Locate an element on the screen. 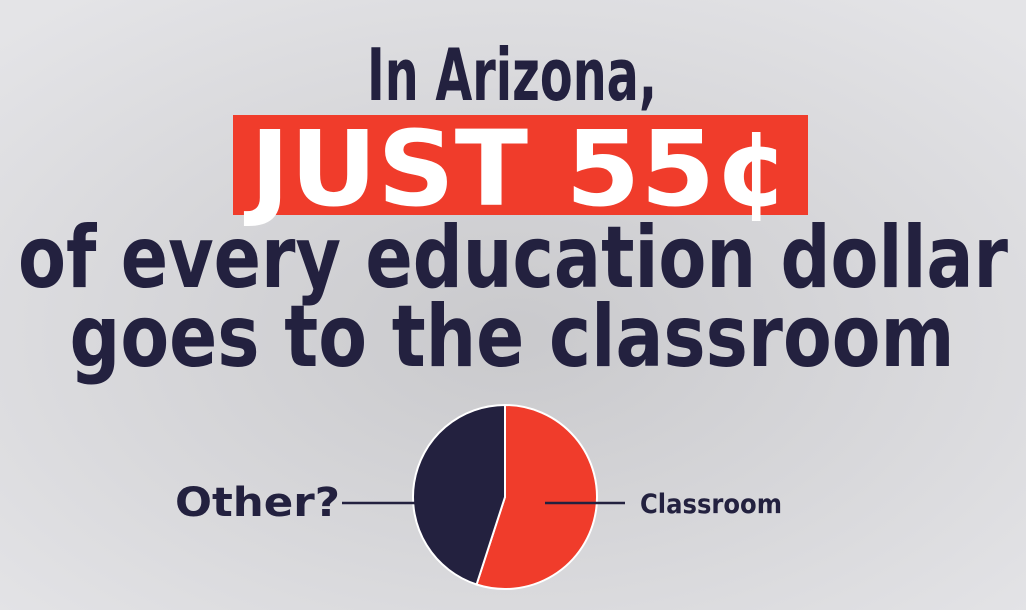  highlight-box is located at coordinates (520, 165).